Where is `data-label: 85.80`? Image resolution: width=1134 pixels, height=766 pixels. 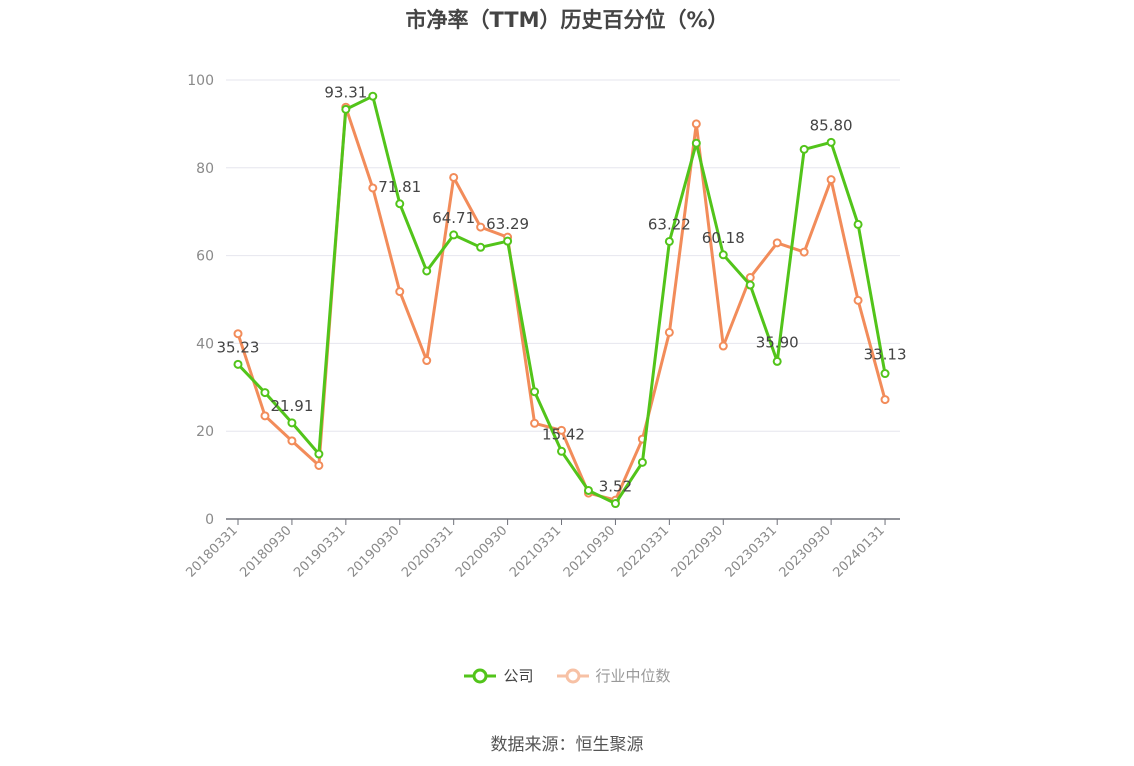 data-label: 85.80 is located at coordinates (831, 125).